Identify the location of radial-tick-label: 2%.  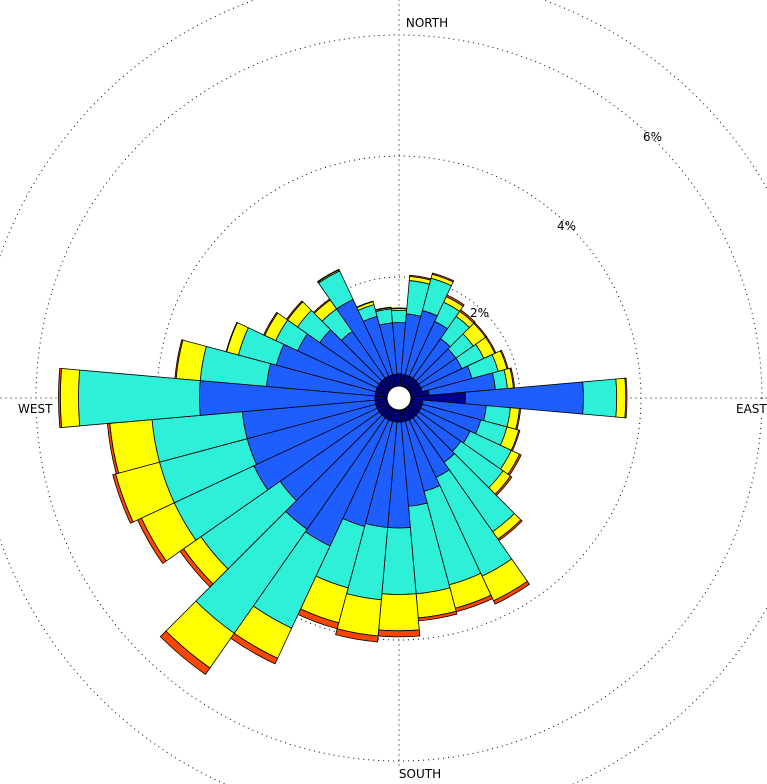
(479, 313).